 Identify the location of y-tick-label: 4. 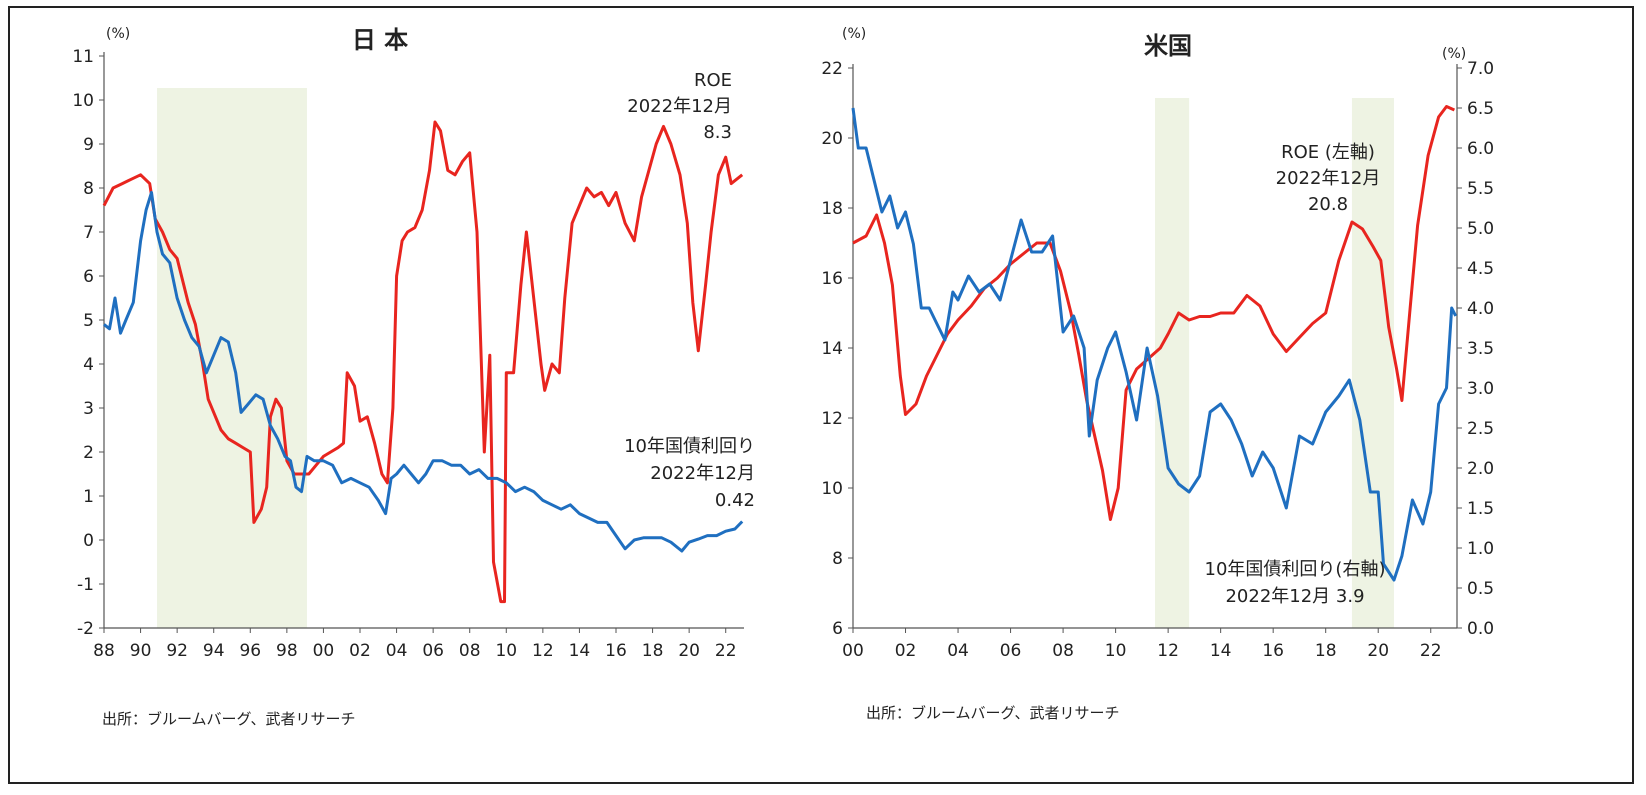
(88, 365).